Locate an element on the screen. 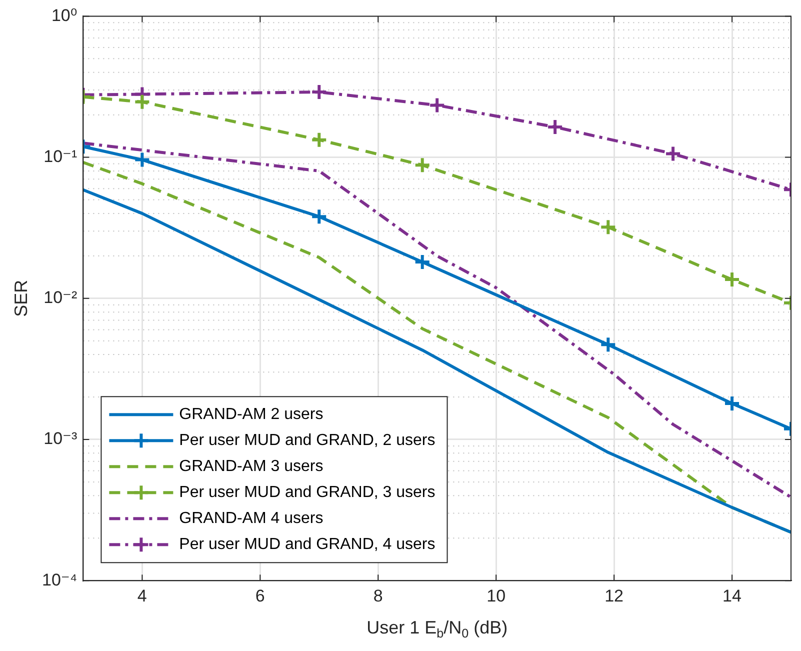 The image size is (801, 651). x-tick-label: 8 is located at coordinates (378, 596).